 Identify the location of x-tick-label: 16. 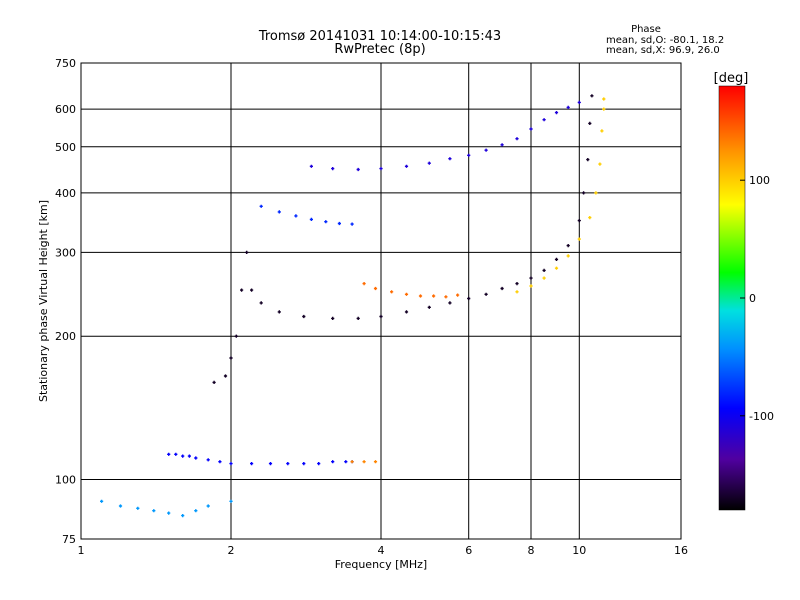
(681, 550).